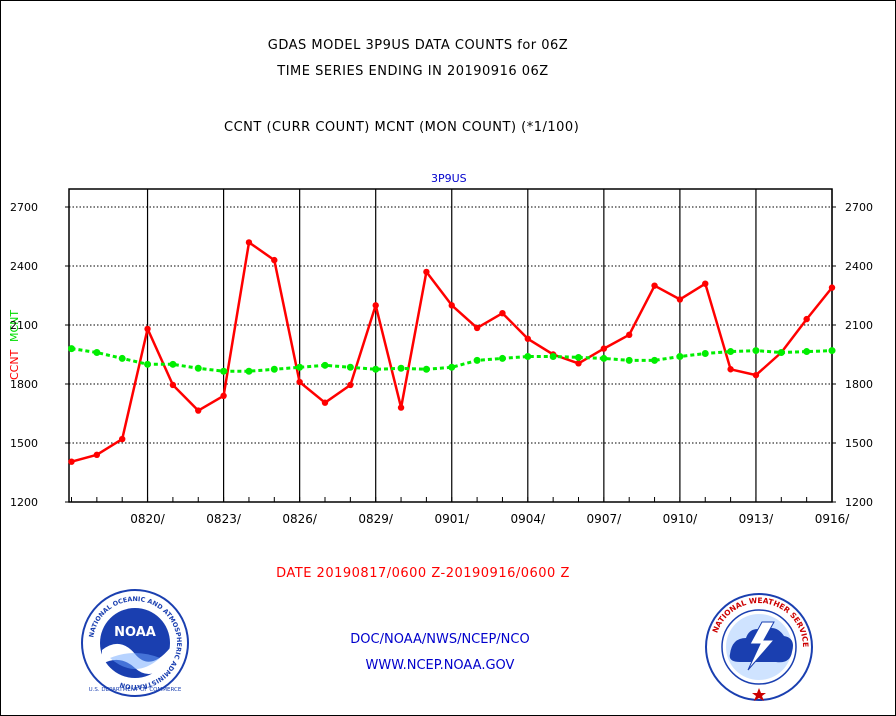  What do you see at coordinates (224, 519) in the screenshot?
I see `x-tick-label: 0823/` at bounding box center [224, 519].